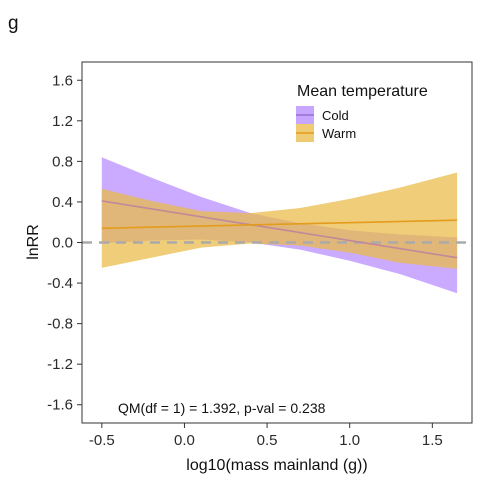 The height and width of the screenshot is (480, 480). I want to click on y-tick-label: 0.4, so click(62, 202).